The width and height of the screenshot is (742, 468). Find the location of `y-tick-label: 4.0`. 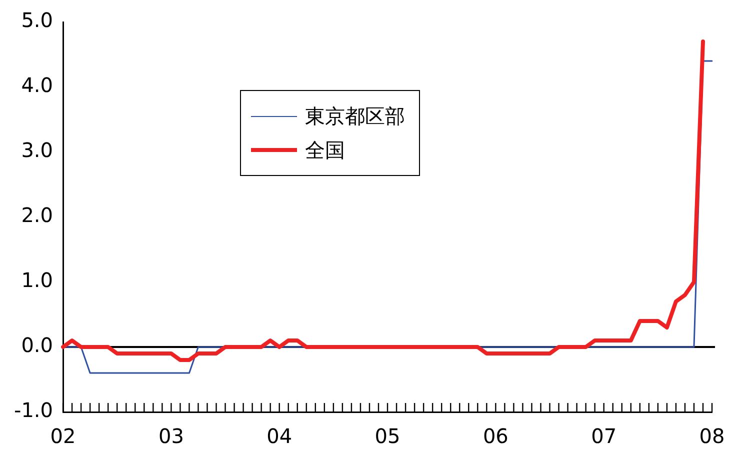

y-tick-label: 4.0 is located at coordinates (37, 85).